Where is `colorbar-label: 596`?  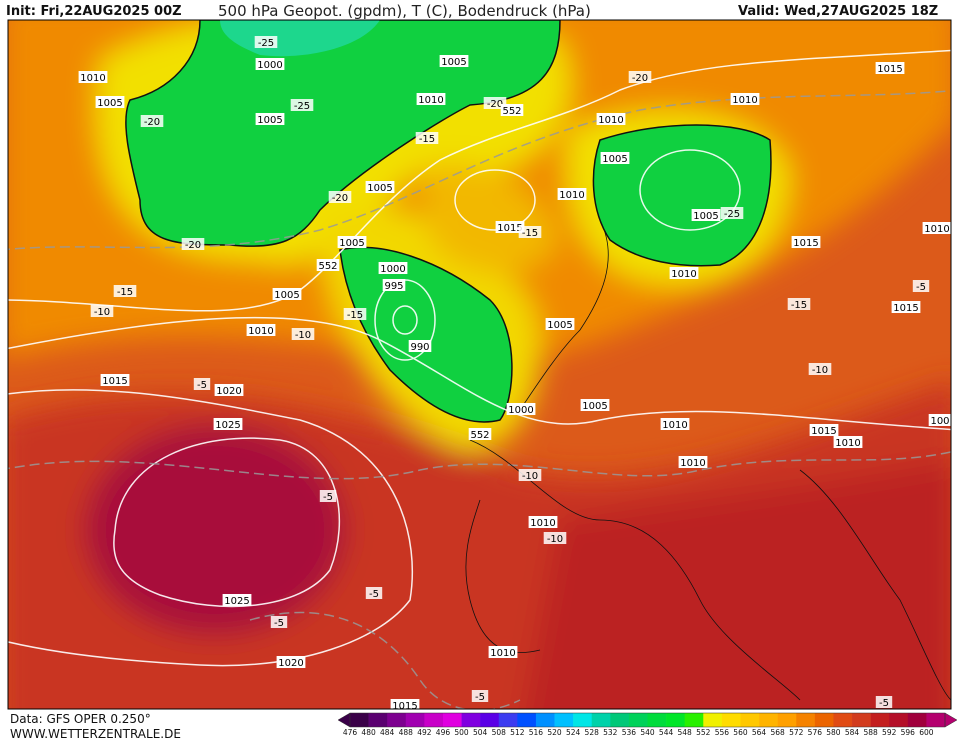 colorbar-label: 596 is located at coordinates (908, 732).